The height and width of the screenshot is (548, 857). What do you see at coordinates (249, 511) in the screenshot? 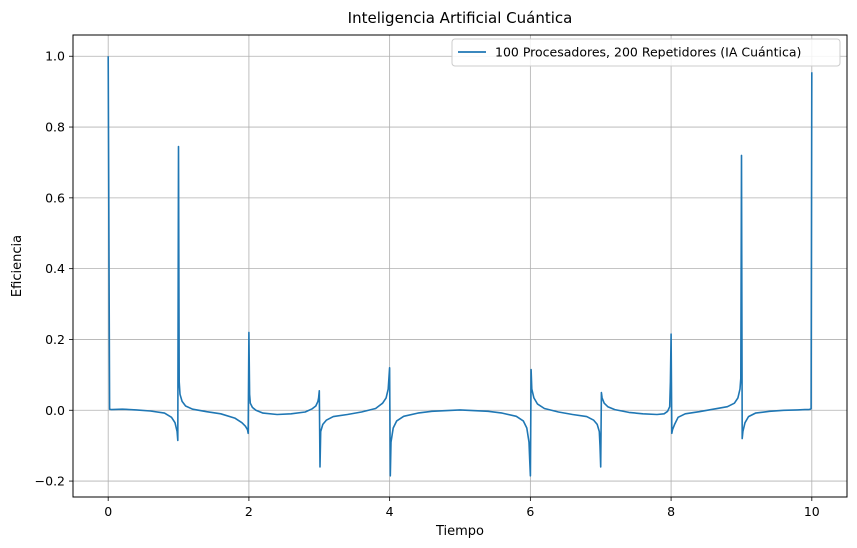
I see `x-tick-label: 2` at bounding box center [249, 511].